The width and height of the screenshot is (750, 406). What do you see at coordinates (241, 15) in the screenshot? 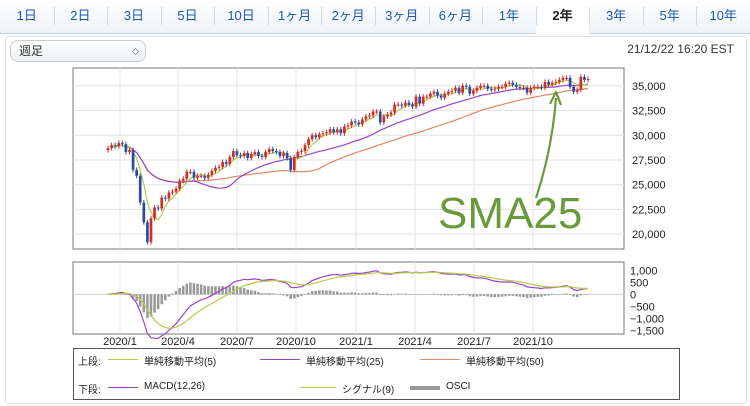
I see `tab-5: 10日` at bounding box center [241, 15].